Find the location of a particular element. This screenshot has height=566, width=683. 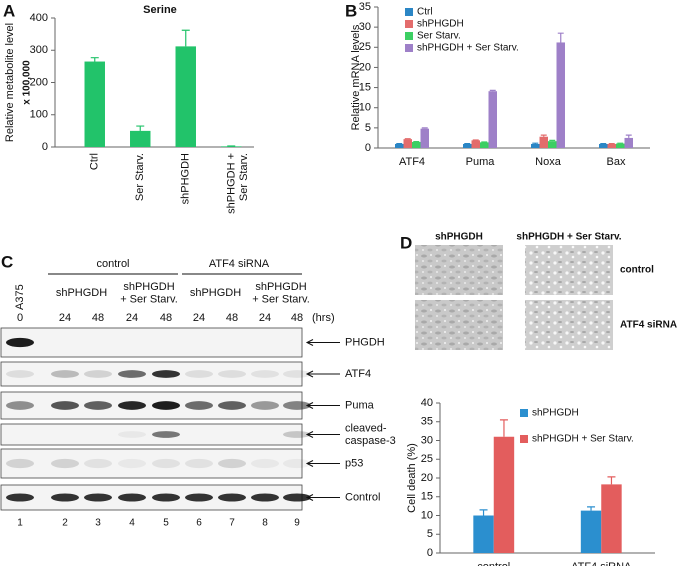

image-row-label: ATF4 siRNA is located at coordinates (648, 325).